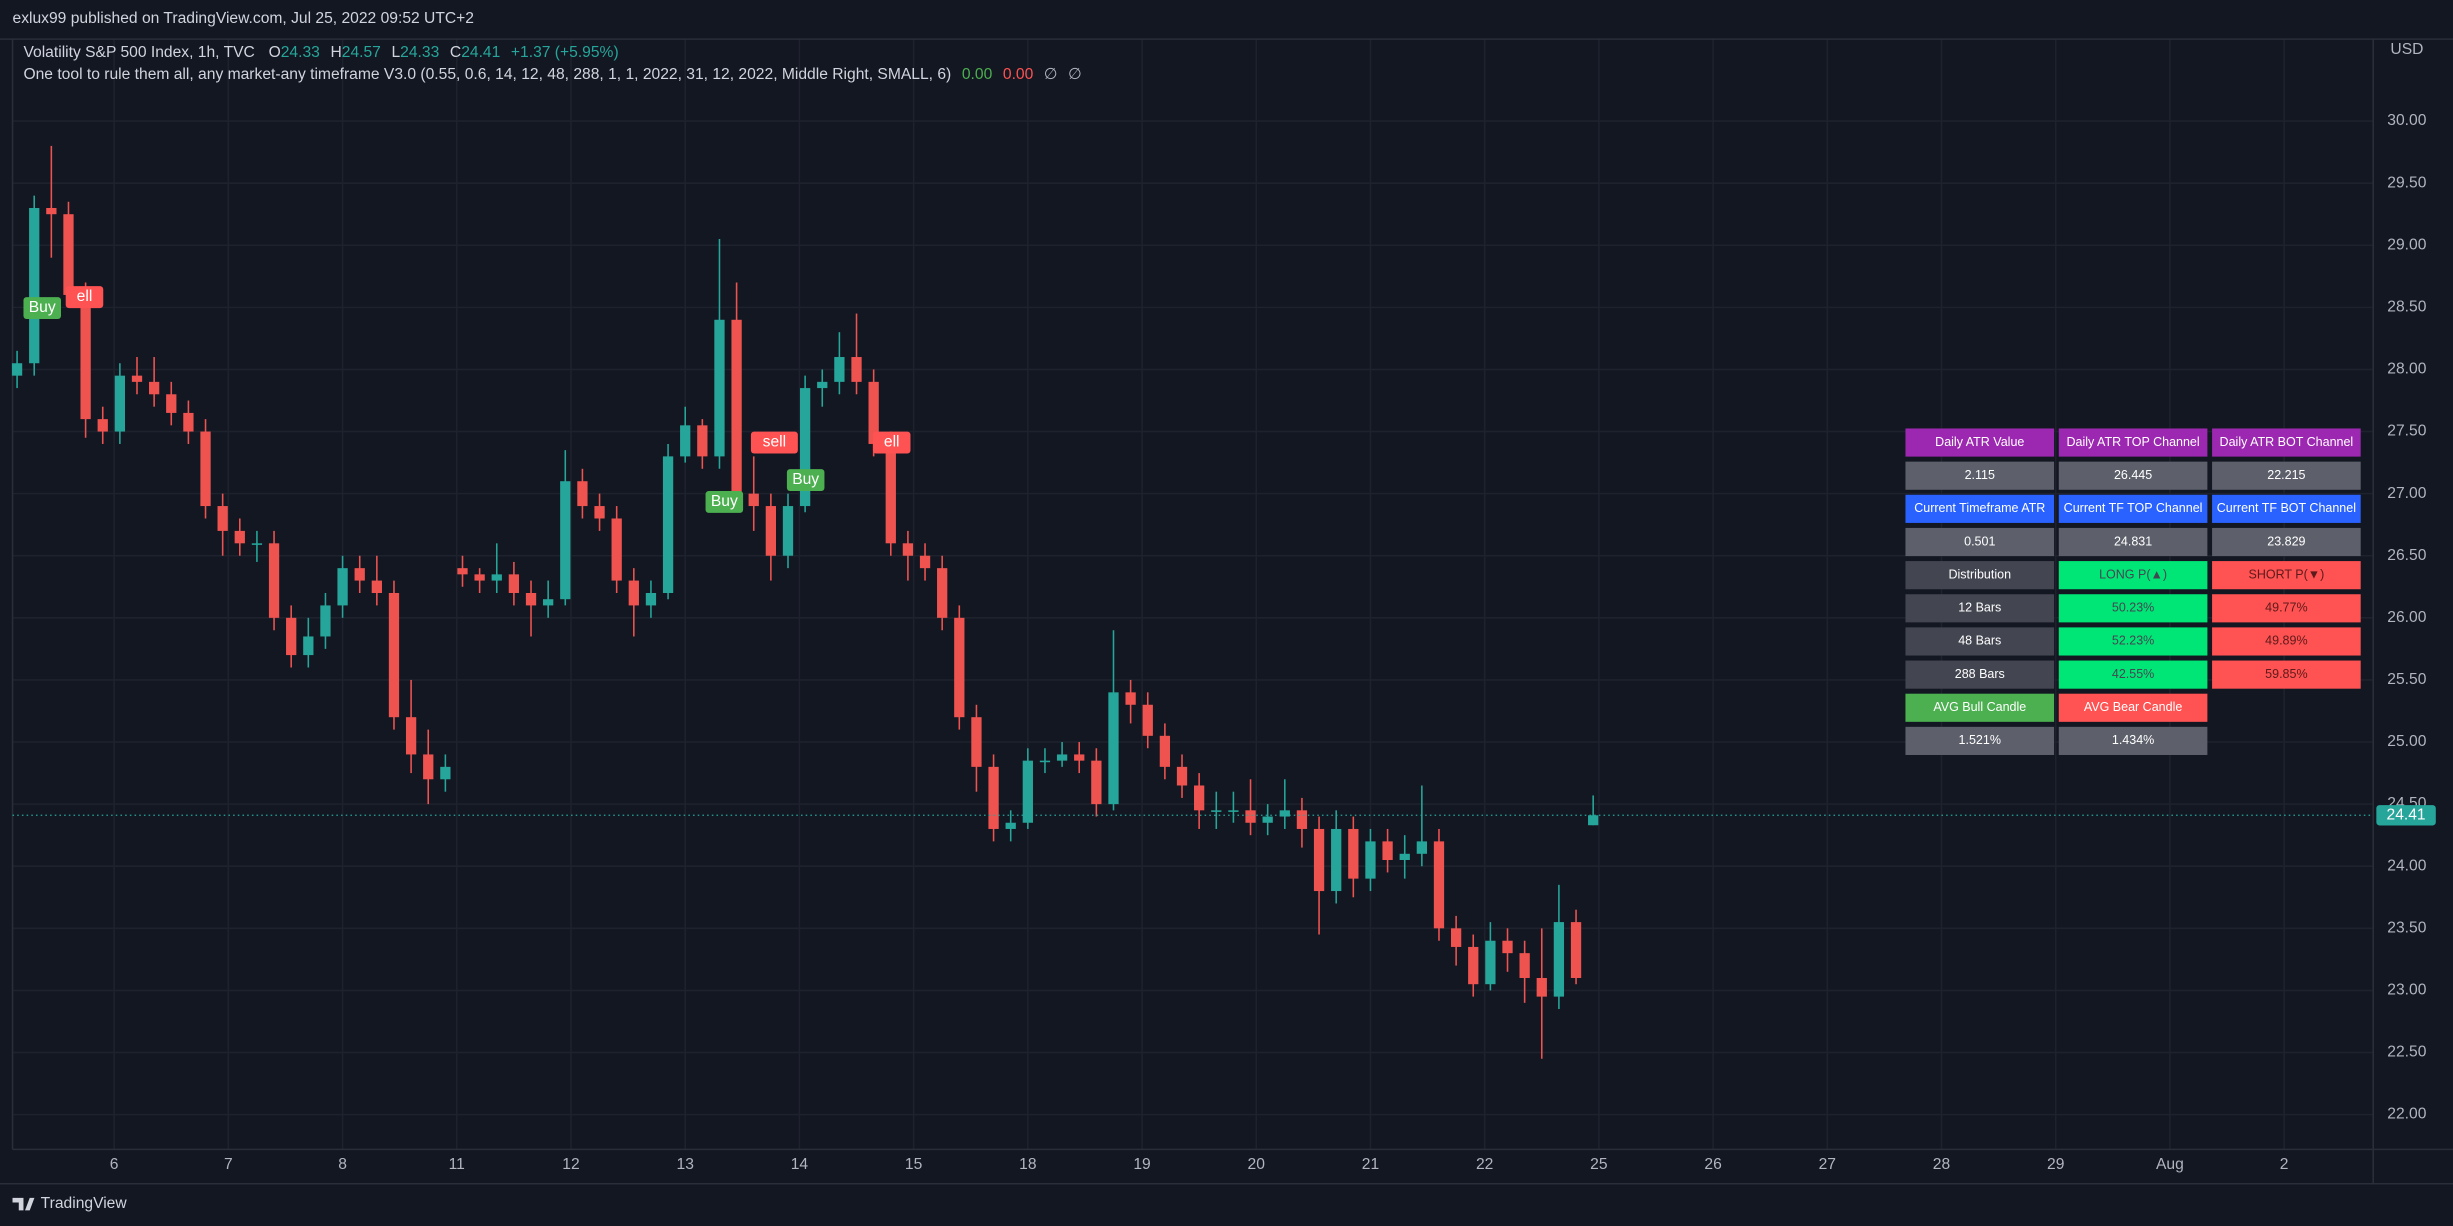 This screenshot has width=2453, height=1226. I want to click on x-tick-label: 19, so click(1141, 1164).